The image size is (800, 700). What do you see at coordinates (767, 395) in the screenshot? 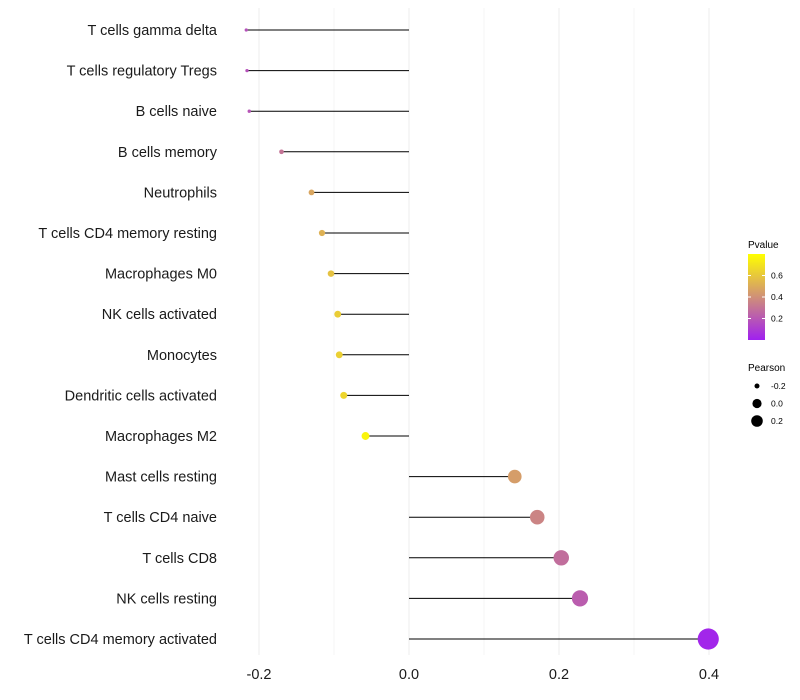
I see `pearson-legend: Pearson -0.2 0.0 0.2` at bounding box center [767, 395].